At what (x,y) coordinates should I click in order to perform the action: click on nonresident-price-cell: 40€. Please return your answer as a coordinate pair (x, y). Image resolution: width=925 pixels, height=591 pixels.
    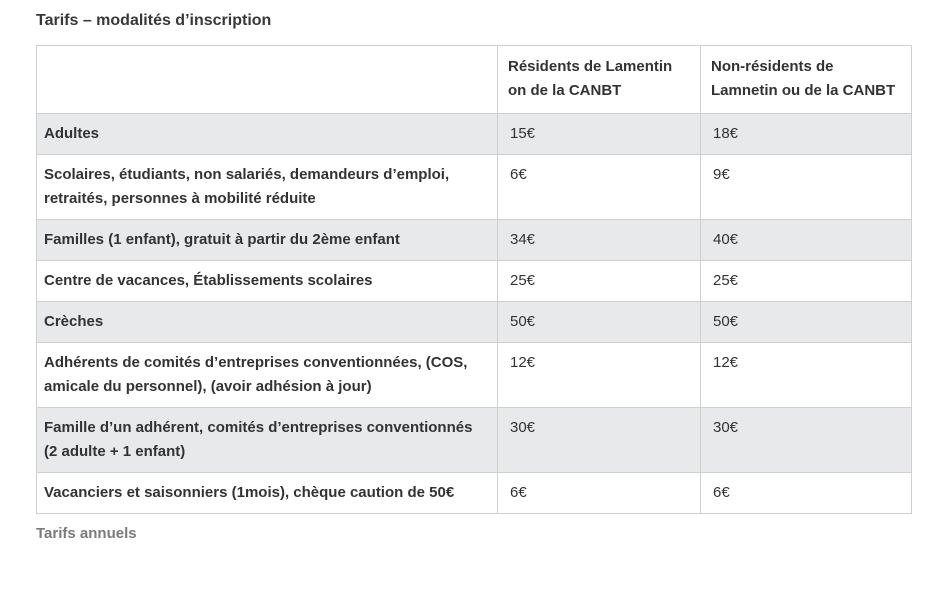
    Looking at the image, I should click on (806, 240).